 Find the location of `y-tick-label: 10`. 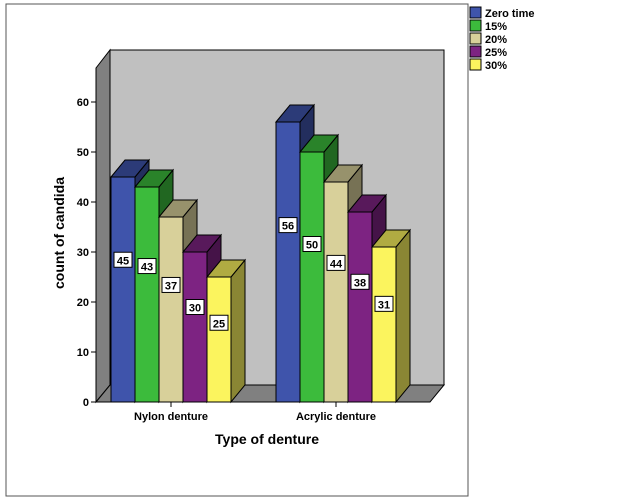

y-tick-label: 10 is located at coordinates (83, 353).